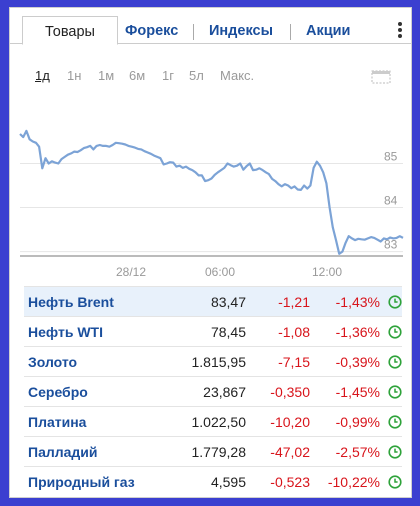  Describe the element at coordinates (391, 201) in the screenshot. I see `y-tick-label: 84` at that location.